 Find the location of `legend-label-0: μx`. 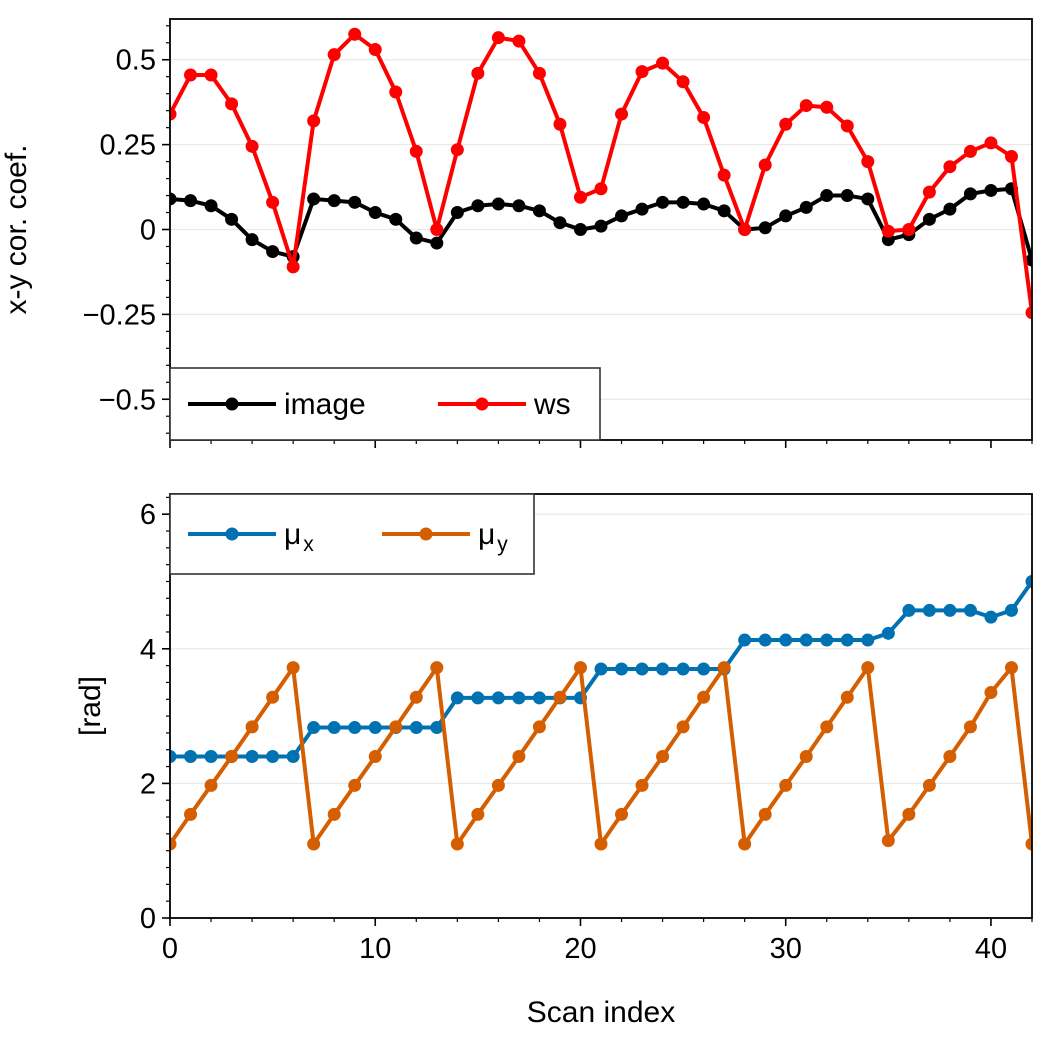

legend-label-0: μx is located at coordinates (299, 537).